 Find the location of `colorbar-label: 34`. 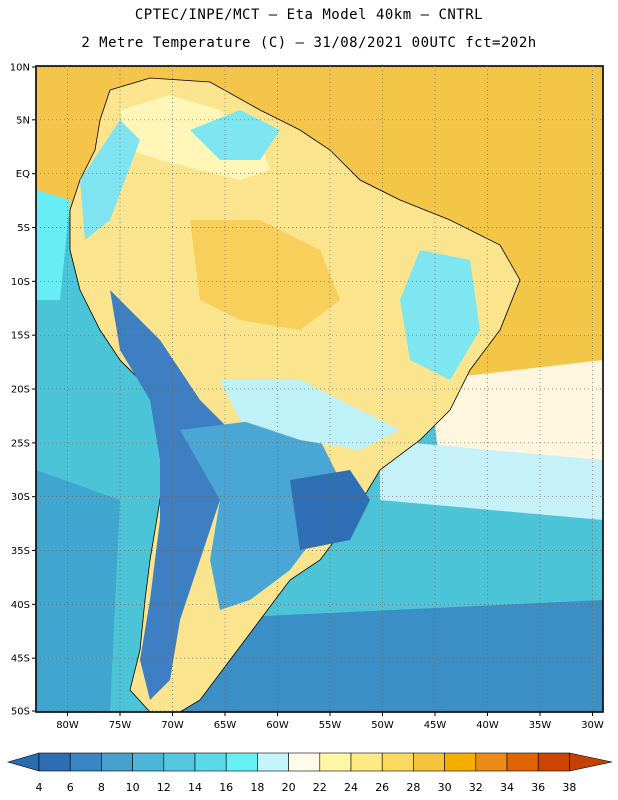

colorbar-label: 34 is located at coordinates (507, 787).